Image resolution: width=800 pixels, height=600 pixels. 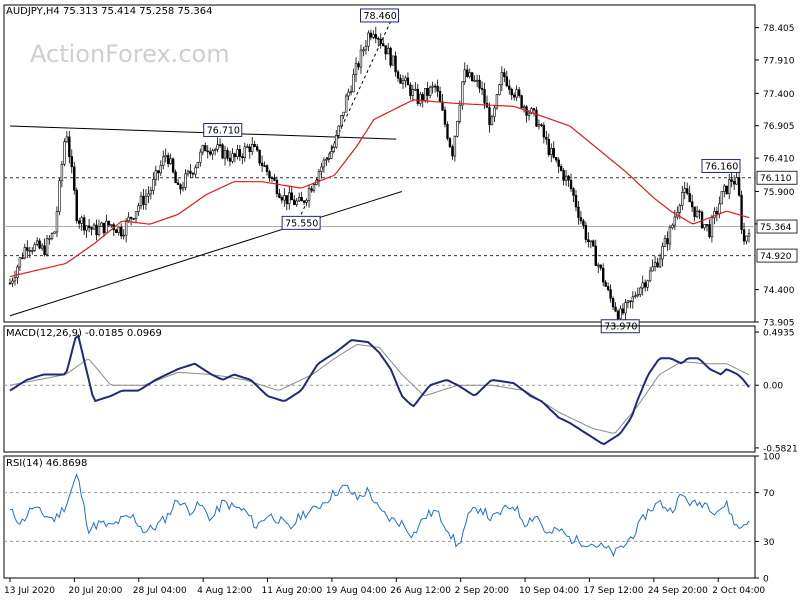 I want to click on price-ytick-label: 77.910, so click(x=779, y=61).